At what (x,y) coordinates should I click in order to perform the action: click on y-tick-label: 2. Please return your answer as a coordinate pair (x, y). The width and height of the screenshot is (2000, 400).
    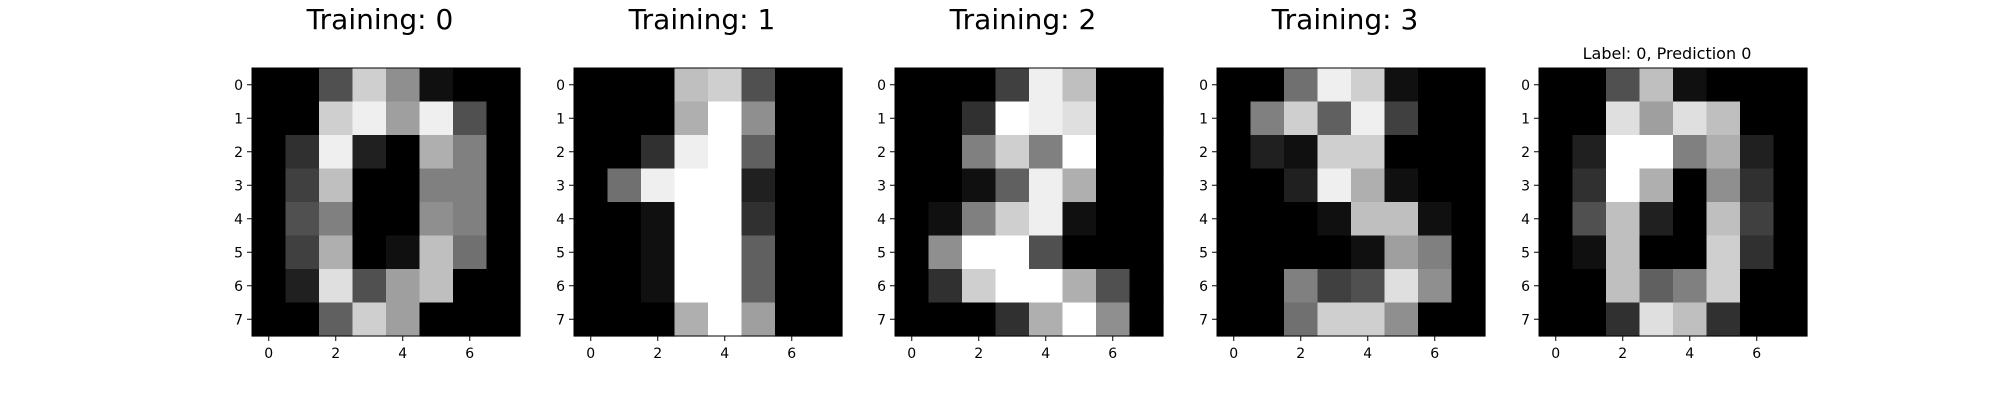
    Looking at the image, I should click on (1525, 153).